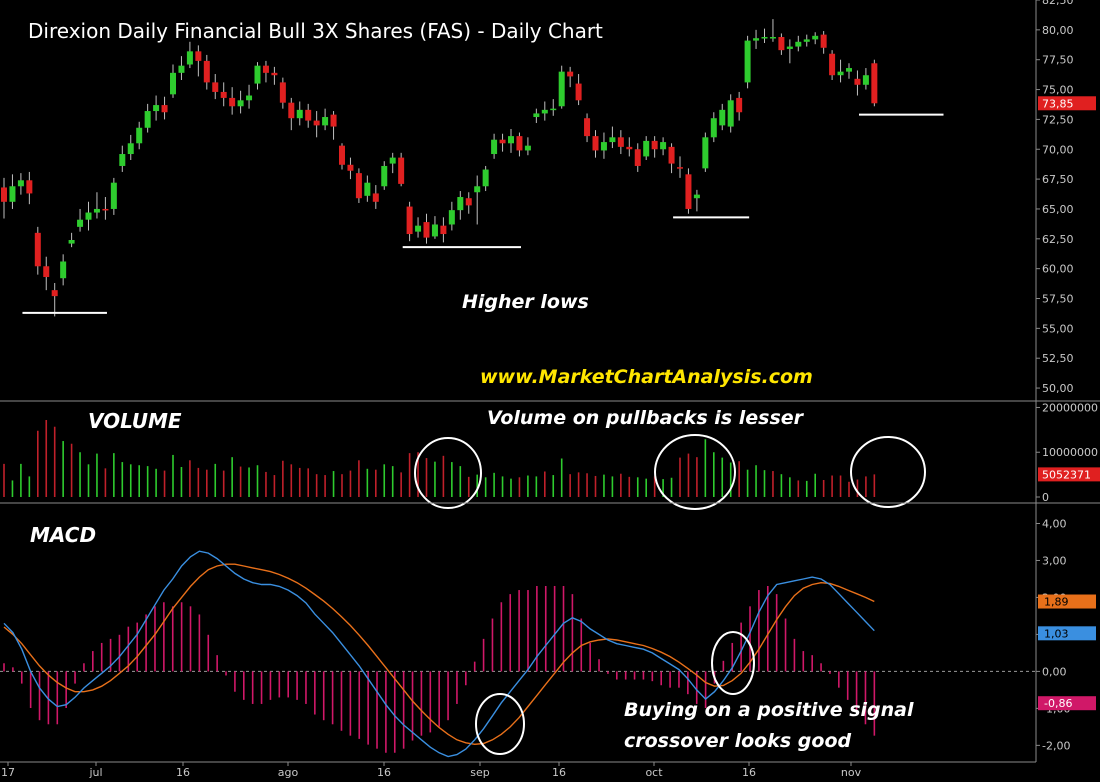  What do you see at coordinates (1058, 269) in the screenshot?
I see `price-tick-label: 60,00` at bounding box center [1058, 269].